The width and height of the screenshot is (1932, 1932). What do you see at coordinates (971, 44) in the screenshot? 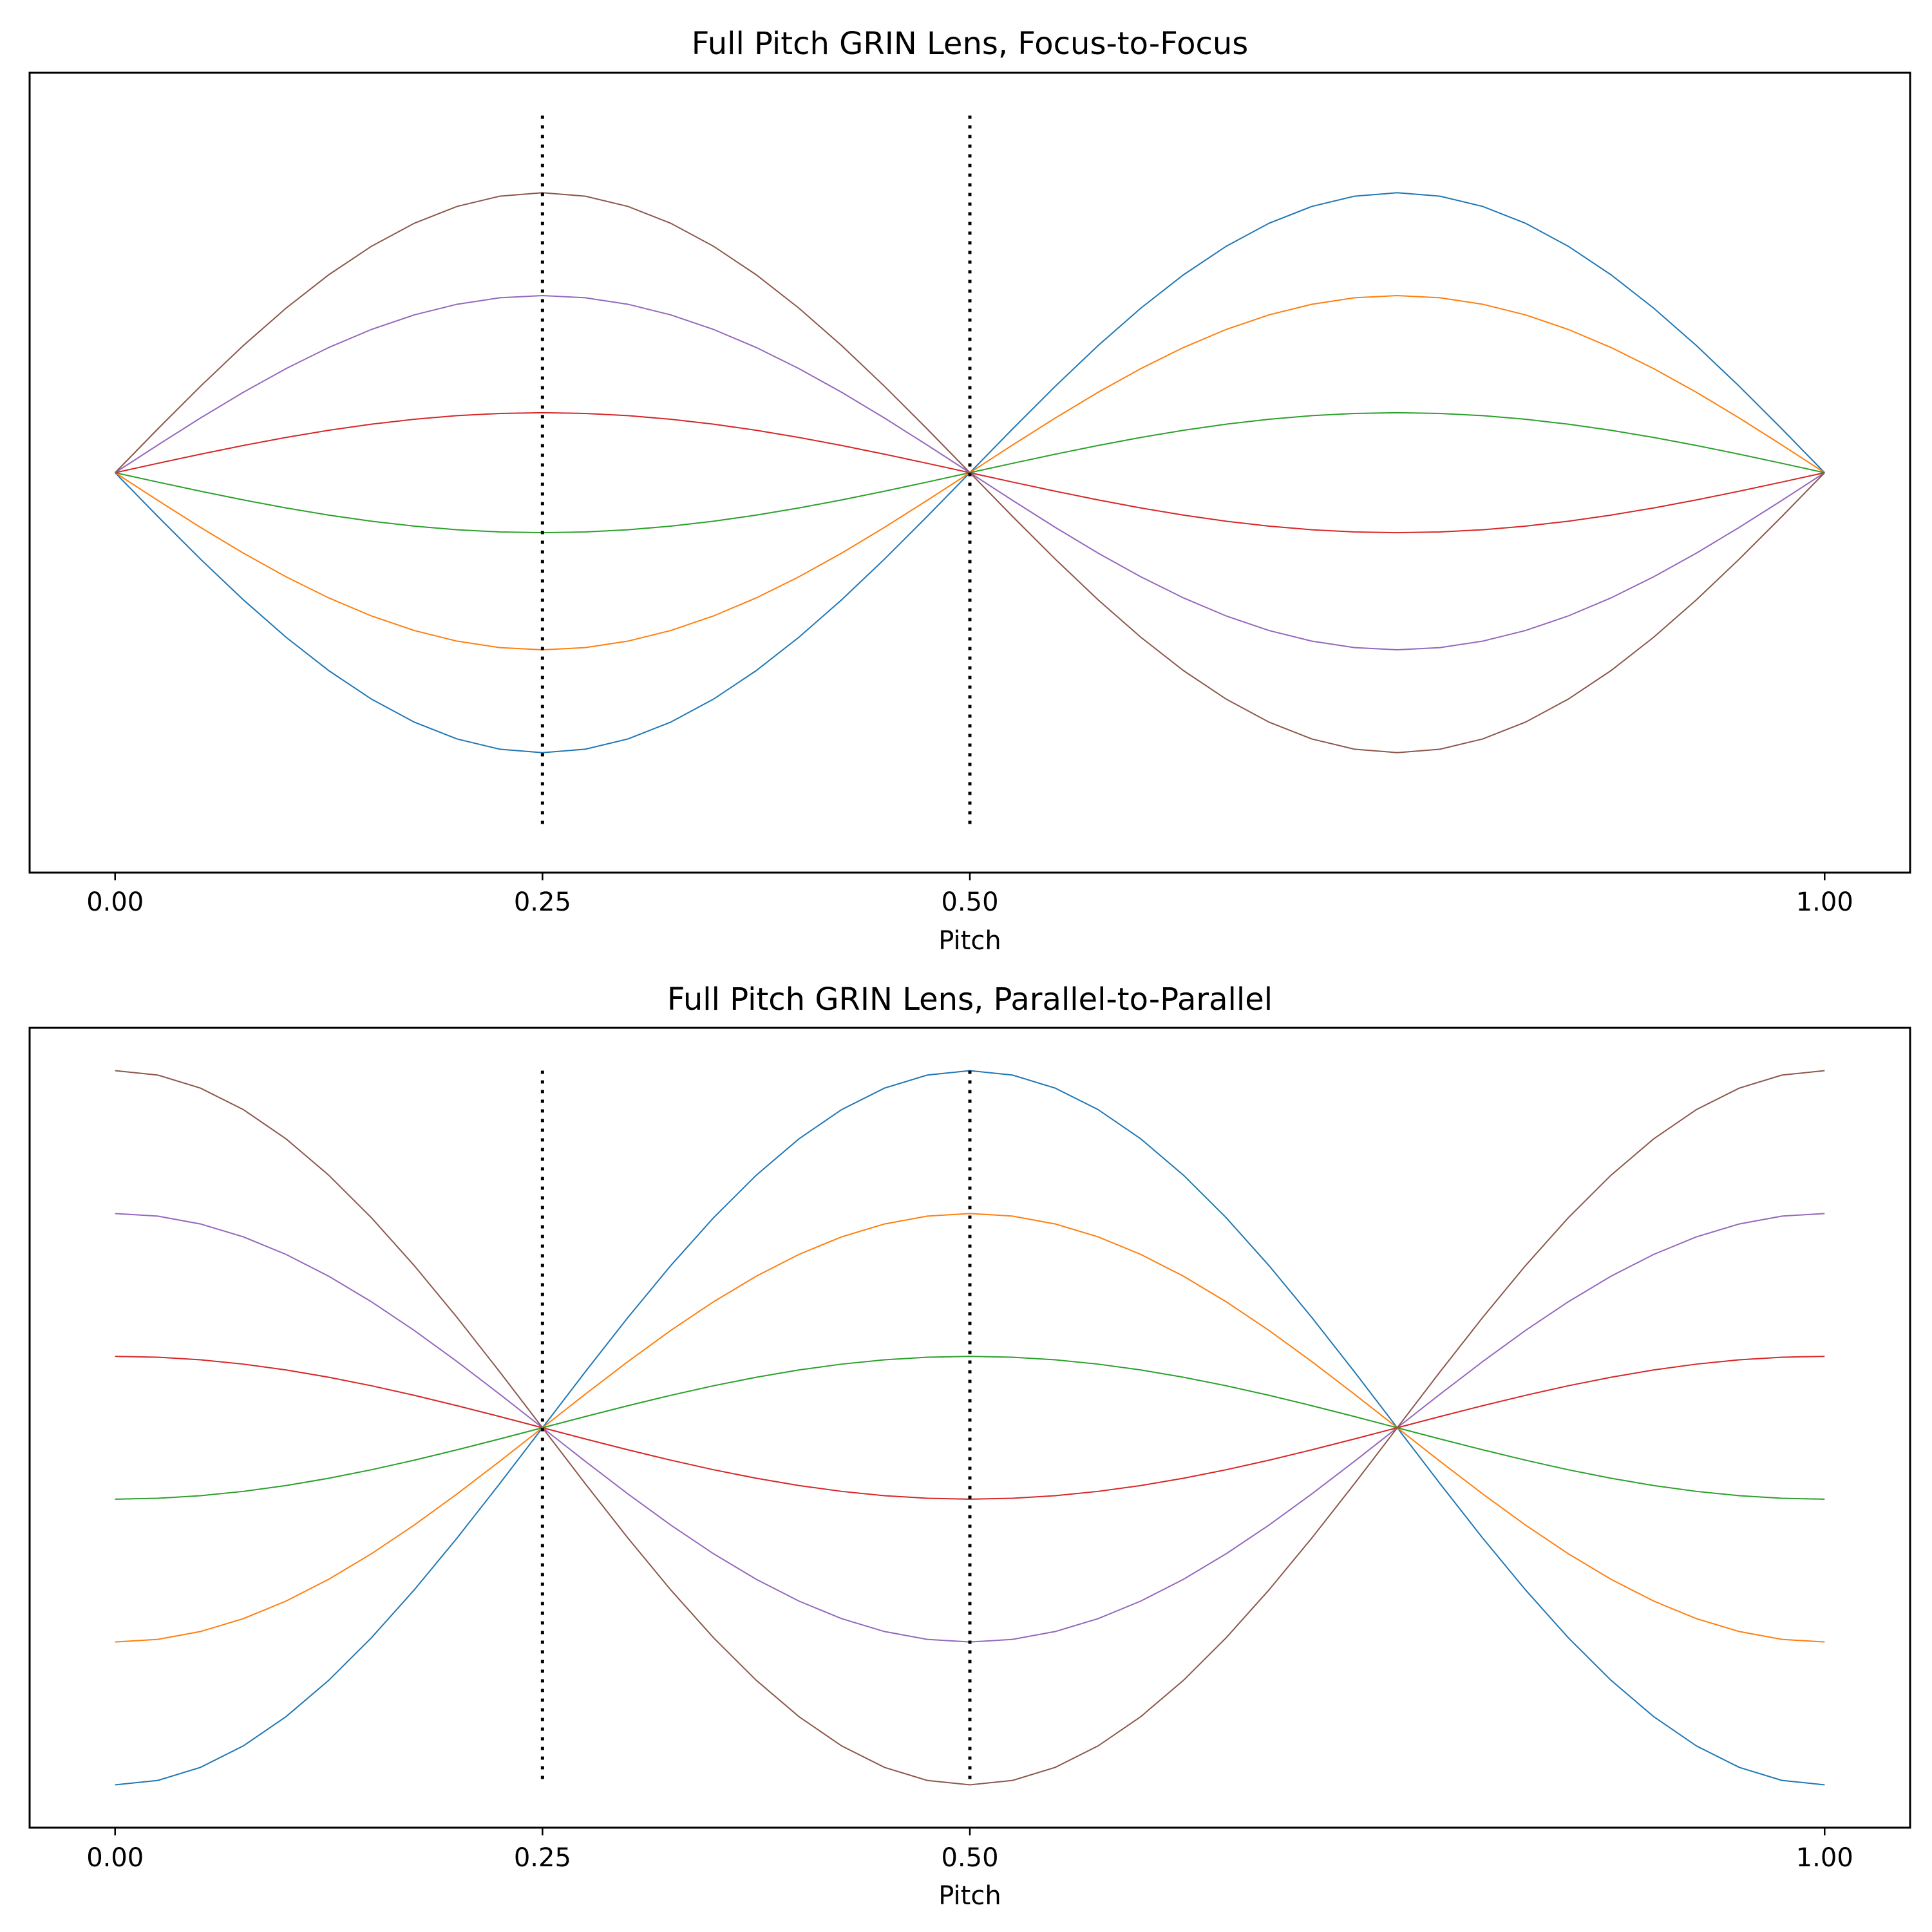
I see `chart-title: Full Pitch GRIN Lens, Focus-to-Focus` at bounding box center [971, 44].